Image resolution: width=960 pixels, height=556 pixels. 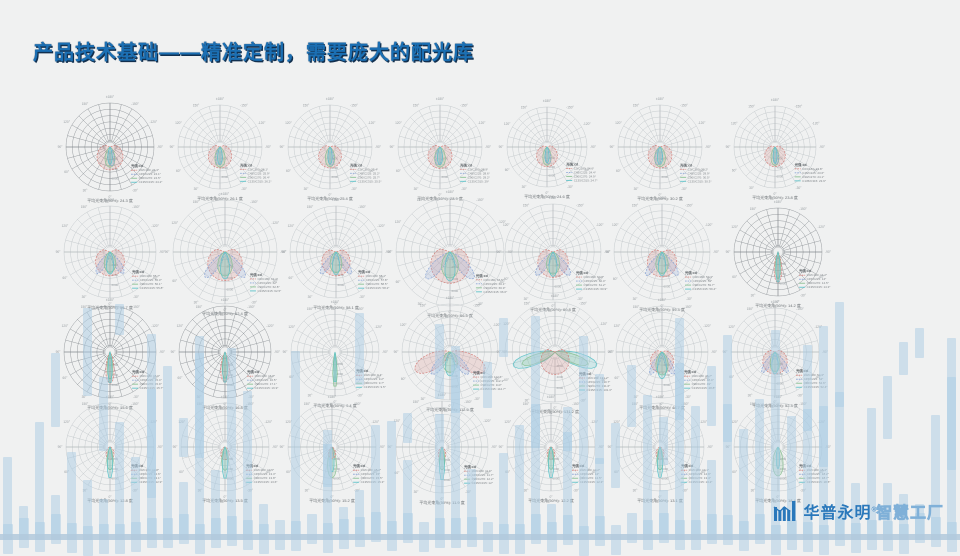 I want to click on chart-legend-entry: C135/C315: 12°, so click(x=483, y=483).